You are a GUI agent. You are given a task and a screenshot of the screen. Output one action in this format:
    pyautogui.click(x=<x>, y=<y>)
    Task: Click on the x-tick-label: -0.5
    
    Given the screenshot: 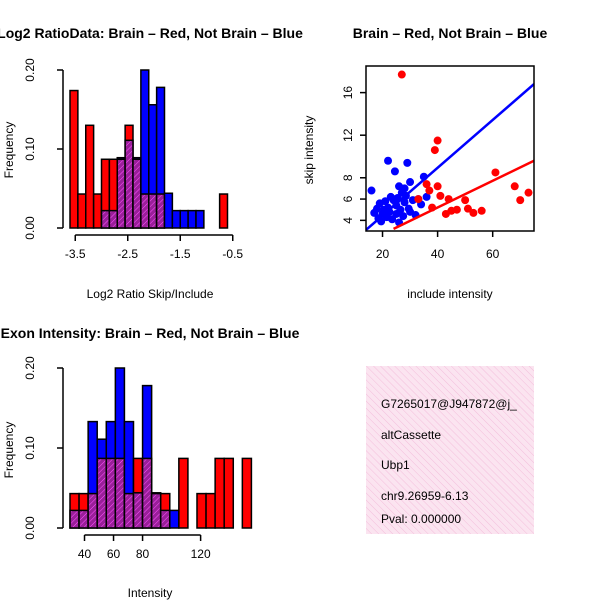 What is the action you would take?
    pyautogui.click(x=232, y=254)
    